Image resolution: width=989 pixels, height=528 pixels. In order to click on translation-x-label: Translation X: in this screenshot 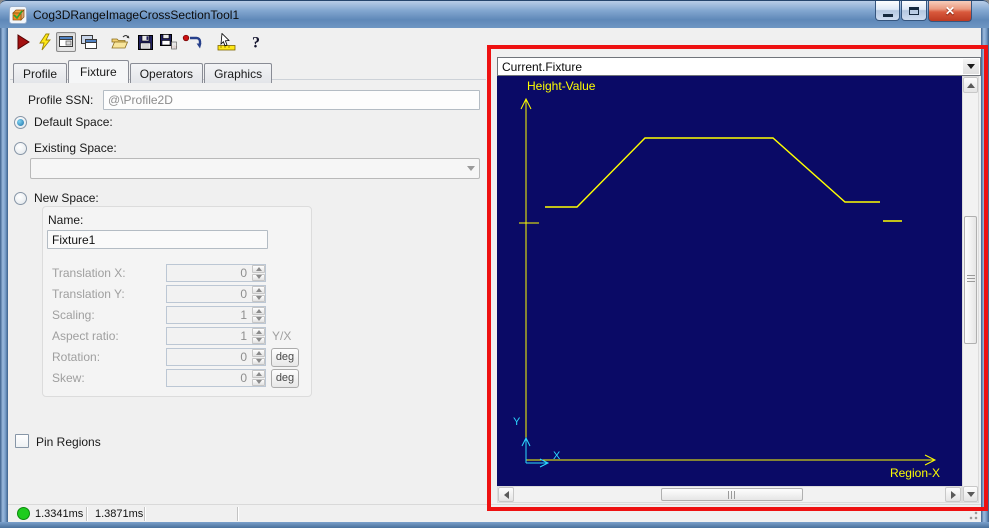, I will do `click(89, 273)`.